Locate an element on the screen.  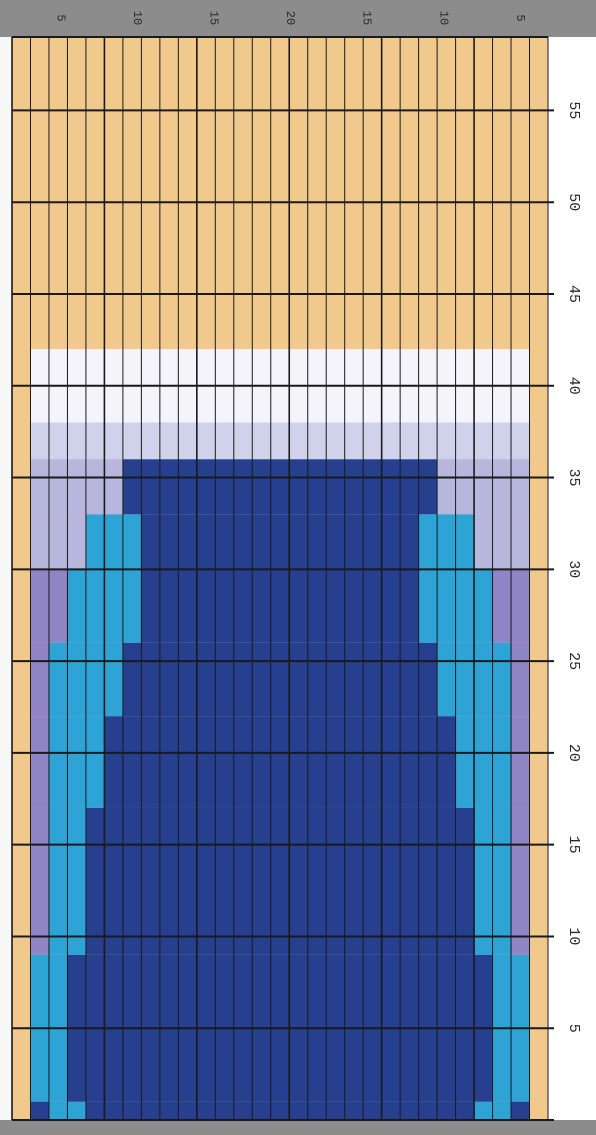
left-margin is located at coordinates (6, 578).